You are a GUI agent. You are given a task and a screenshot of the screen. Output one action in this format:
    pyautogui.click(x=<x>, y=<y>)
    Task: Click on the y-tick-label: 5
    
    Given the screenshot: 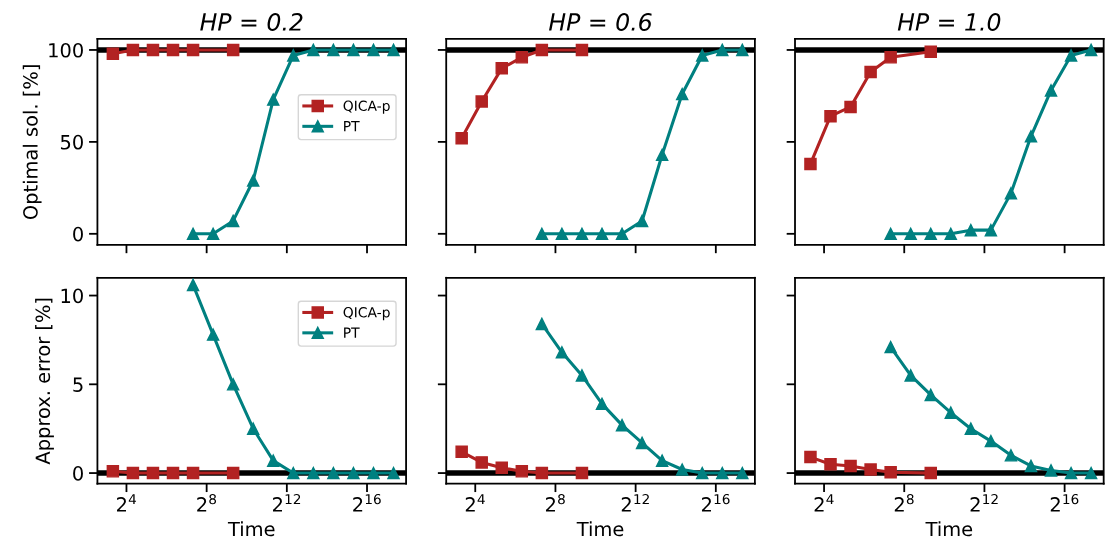 What is the action you would take?
    pyautogui.click(x=78, y=384)
    